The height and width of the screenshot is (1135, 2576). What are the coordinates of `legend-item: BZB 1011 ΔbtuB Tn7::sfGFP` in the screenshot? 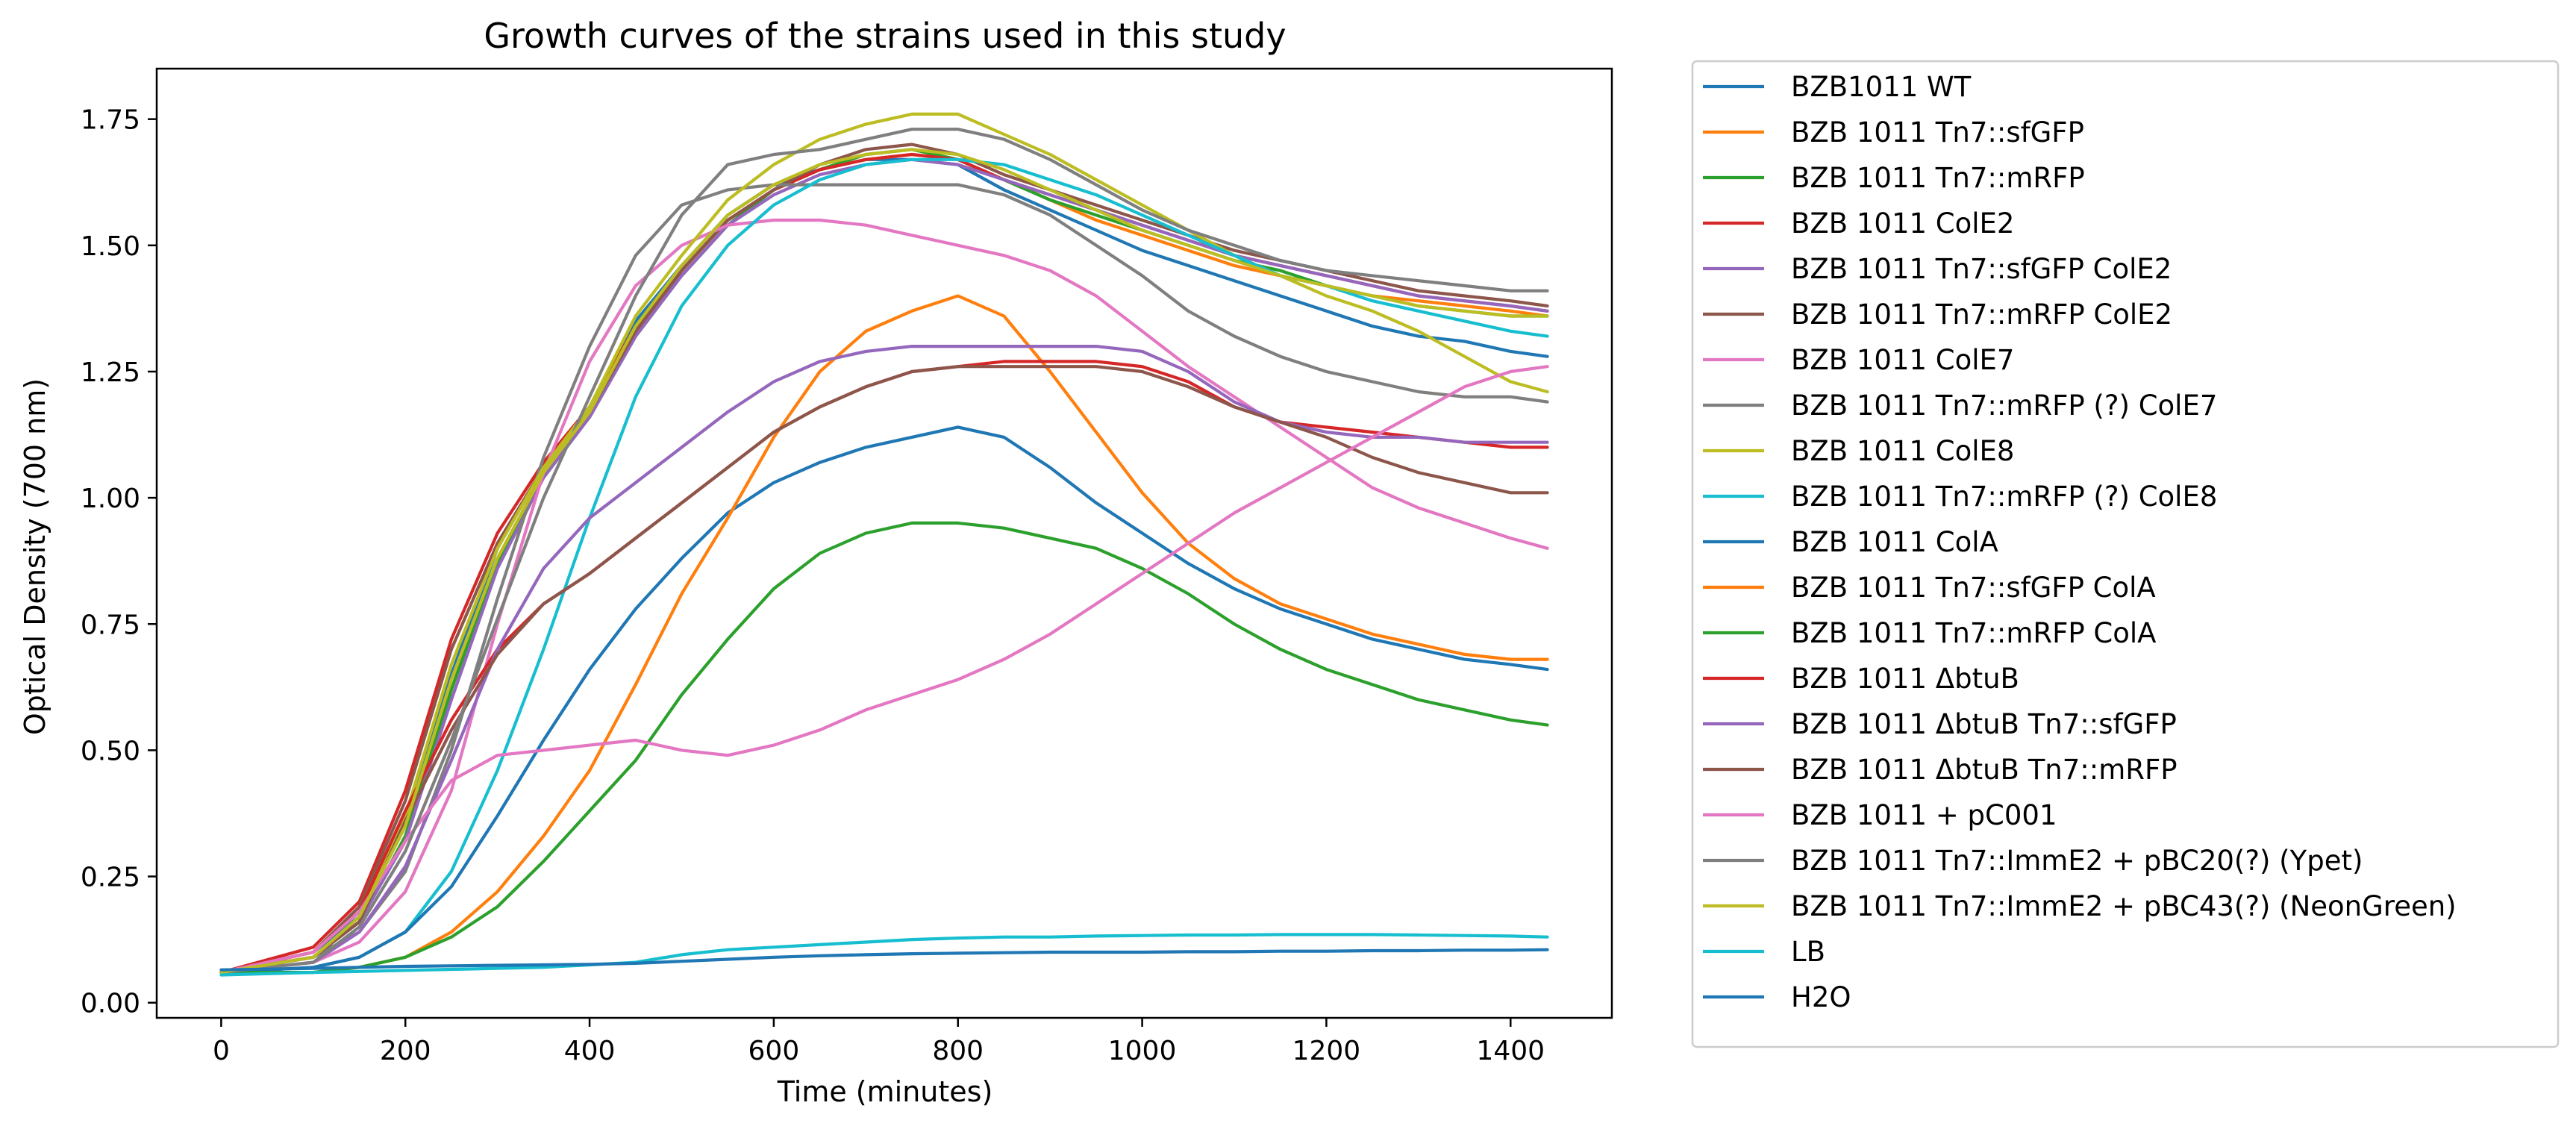 It's located at (1940, 724).